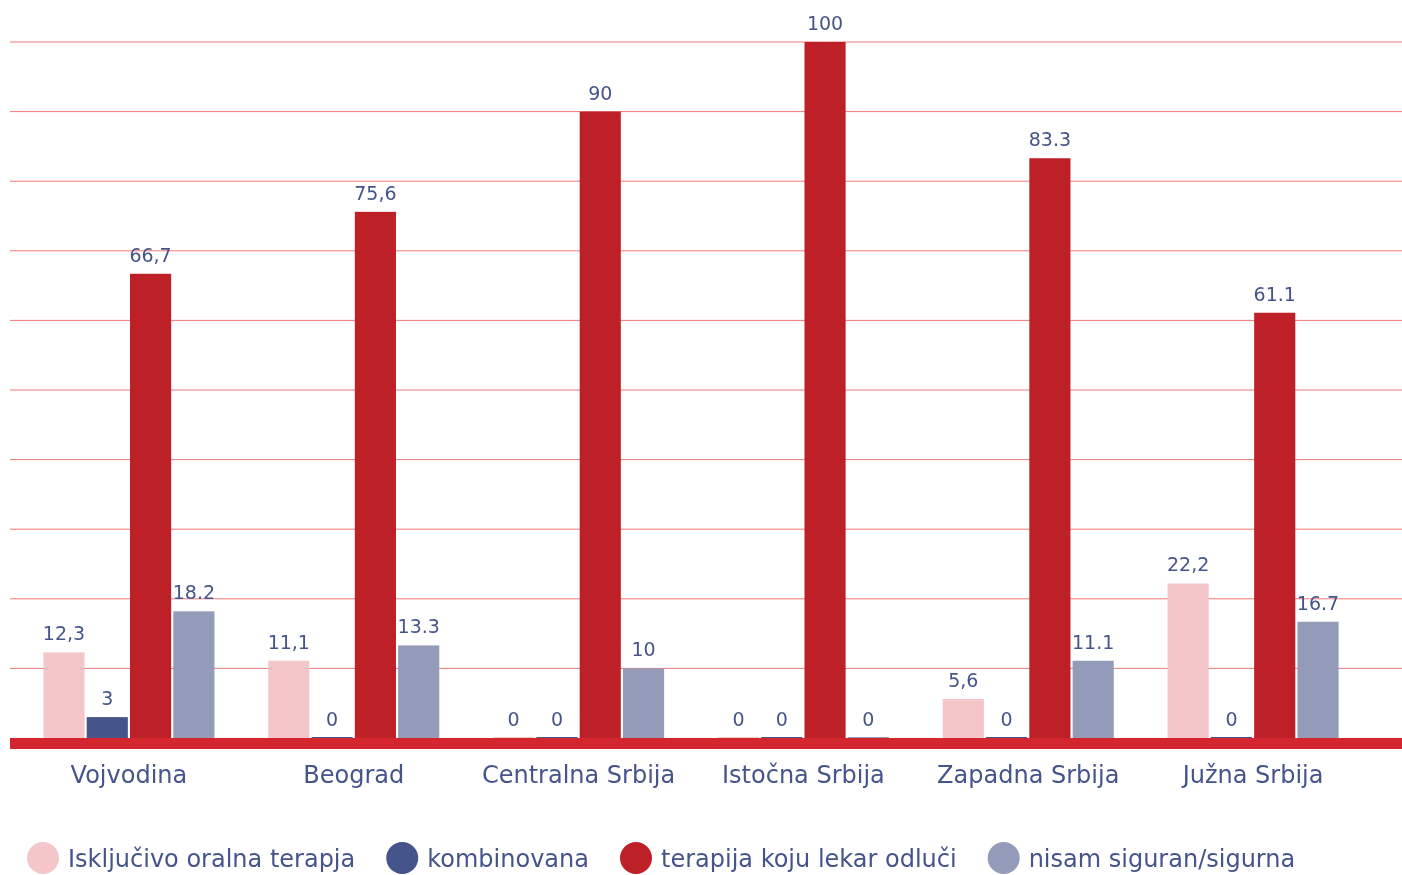 This screenshot has width=1402, height=875. What do you see at coordinates (963, 680) in the screenshot?
I see `data-label: 5,6` at bounding box center [963, 680].